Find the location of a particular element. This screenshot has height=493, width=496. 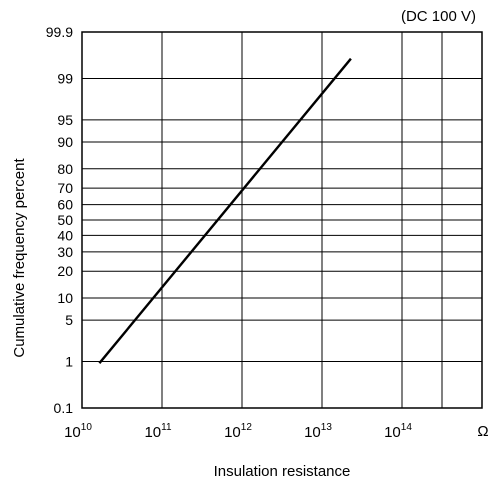

y-tick-label: 60 is located at coordinates (65, 205).